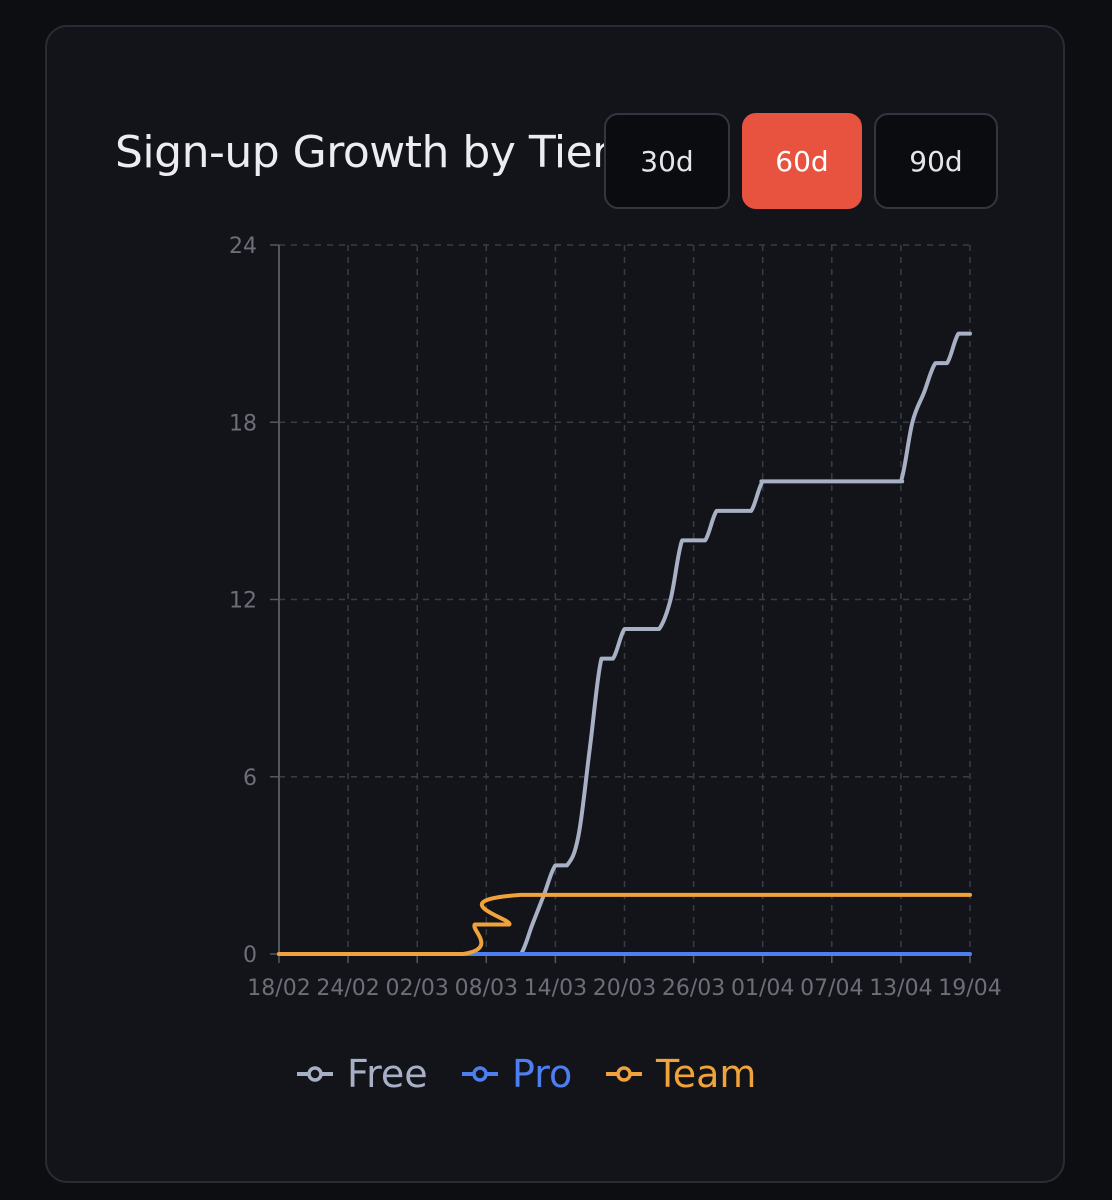  I want to click on series-line-team, so click(624, 924).